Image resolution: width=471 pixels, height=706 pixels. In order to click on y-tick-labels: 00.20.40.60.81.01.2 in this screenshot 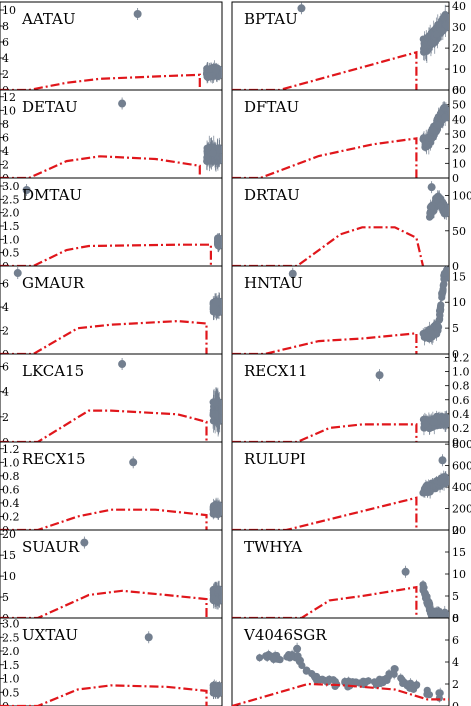, I will do `click(11, 490)`.